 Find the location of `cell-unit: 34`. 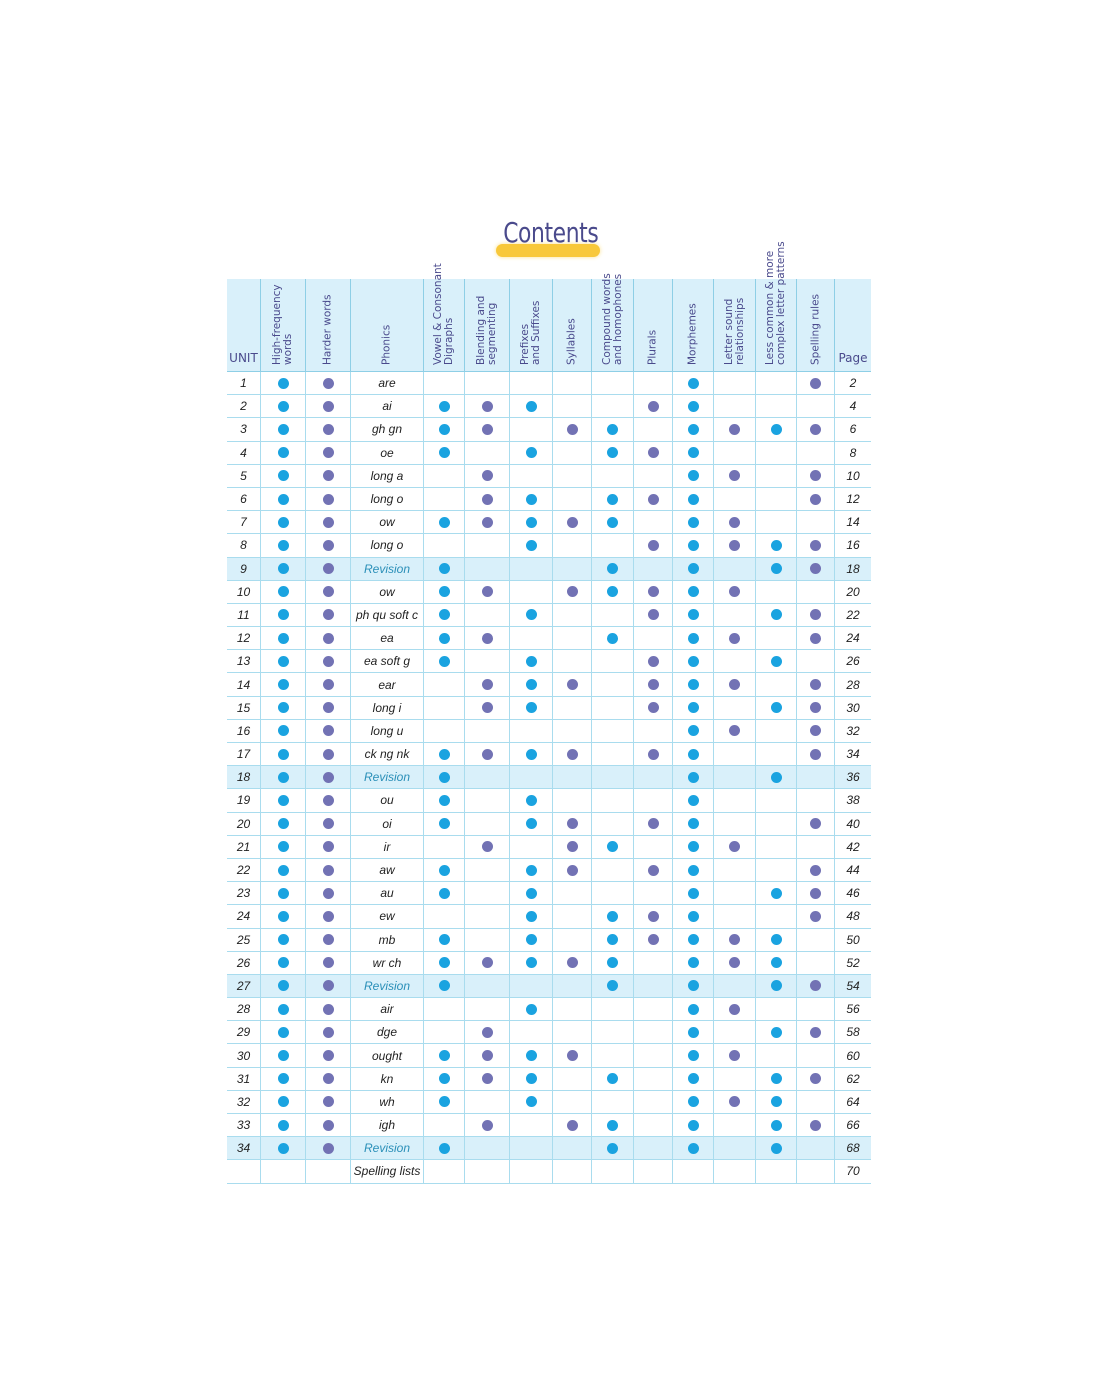

cell-unit: 34 is located at coordinates (244, 1148).